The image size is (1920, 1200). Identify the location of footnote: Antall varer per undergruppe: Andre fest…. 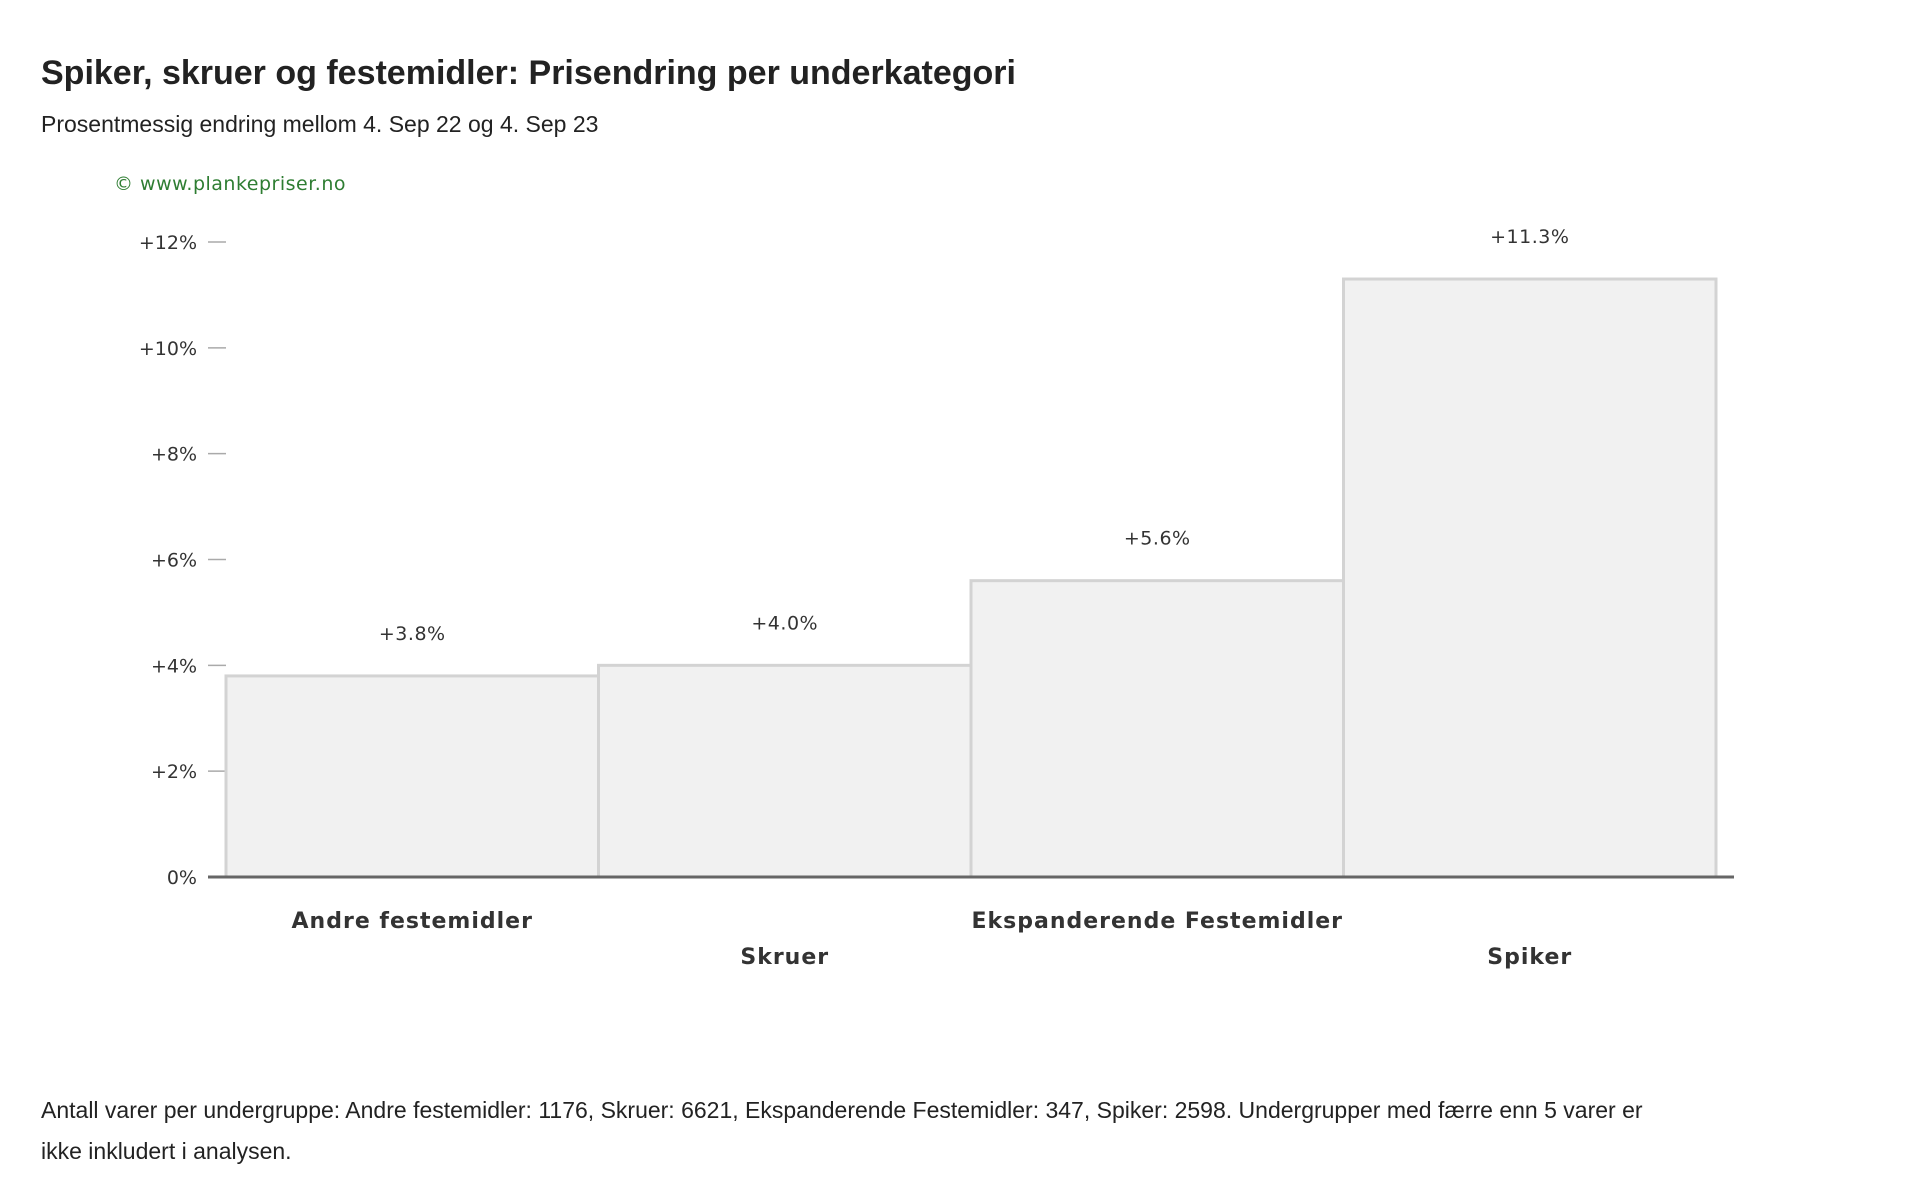
(842, 1130).